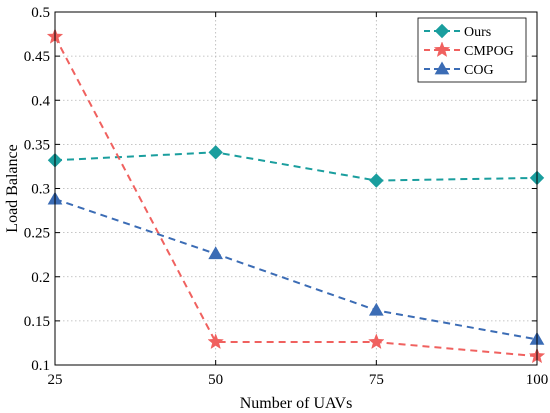  Describe the element at coordinates (489, 51) in the screenshot. I see `legend-label: CMPOG` at that location.